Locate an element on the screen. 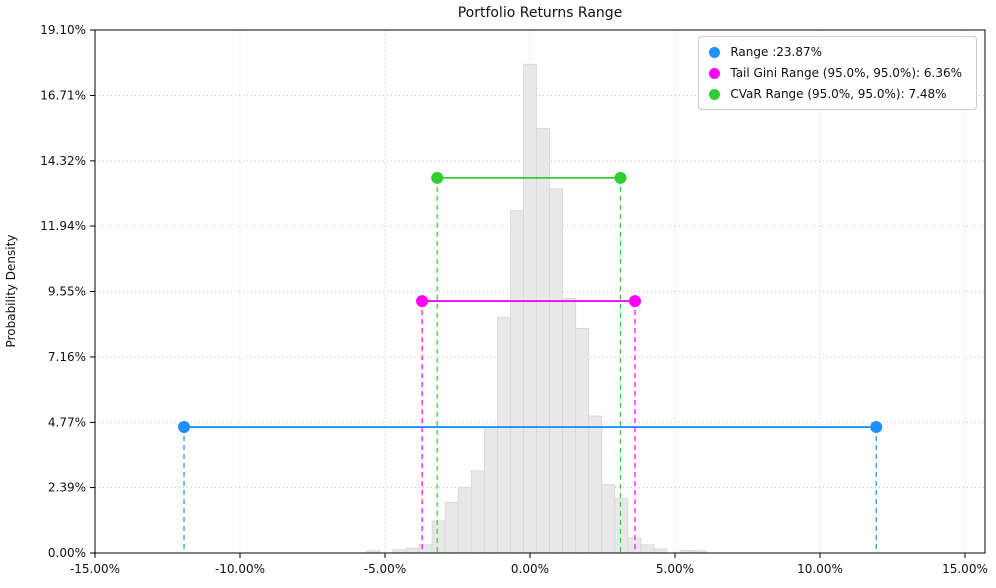 The height and width of the screenshot is (588, 996). cvar-range-legend-marker-icon is located at coordinates (715, 94).